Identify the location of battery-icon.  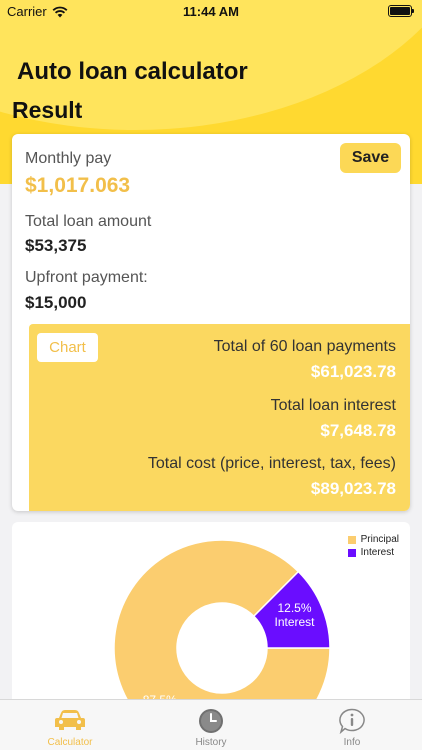
(401, 11).